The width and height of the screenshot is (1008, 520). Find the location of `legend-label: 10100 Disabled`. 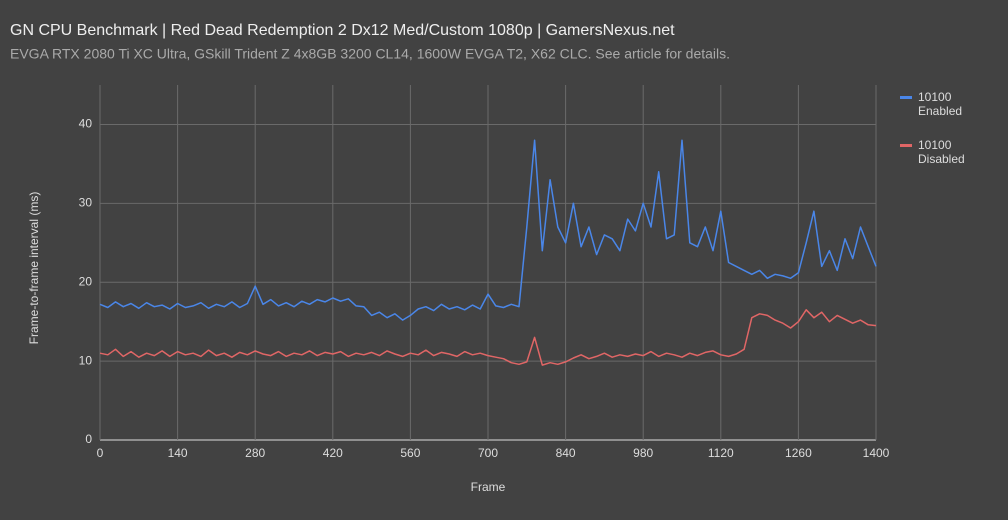

legend-label: 10100 Disabled is located at coordinates (941, 152).